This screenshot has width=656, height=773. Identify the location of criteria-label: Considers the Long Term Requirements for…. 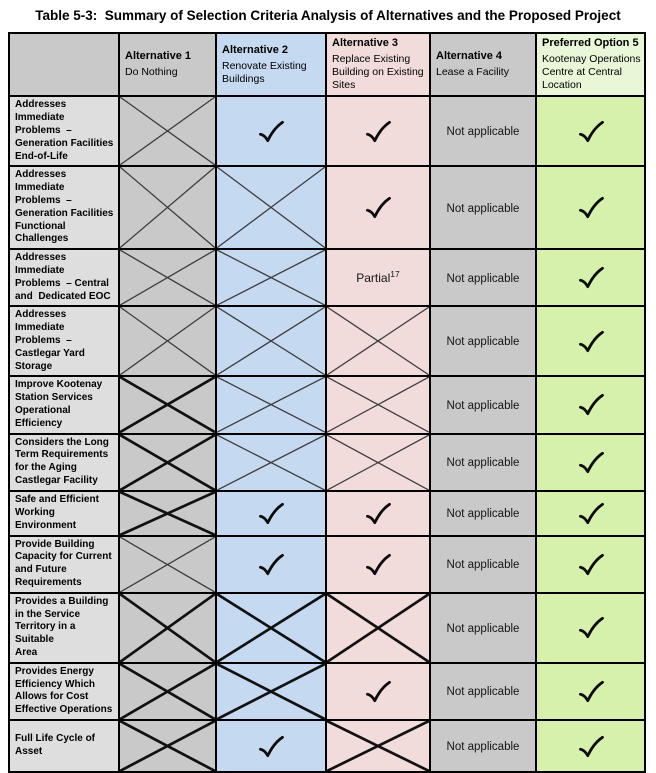
(62, 461).